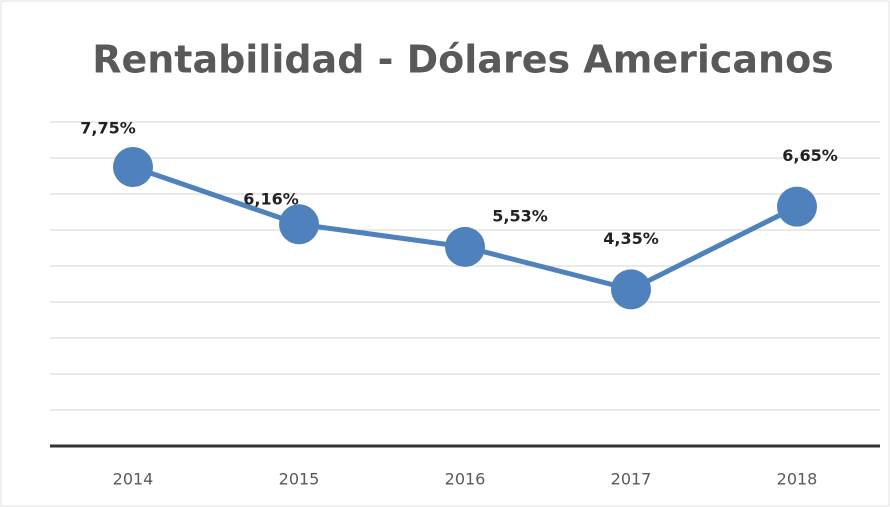  I want to click on data-label: 5,53%, so click(520, 215).